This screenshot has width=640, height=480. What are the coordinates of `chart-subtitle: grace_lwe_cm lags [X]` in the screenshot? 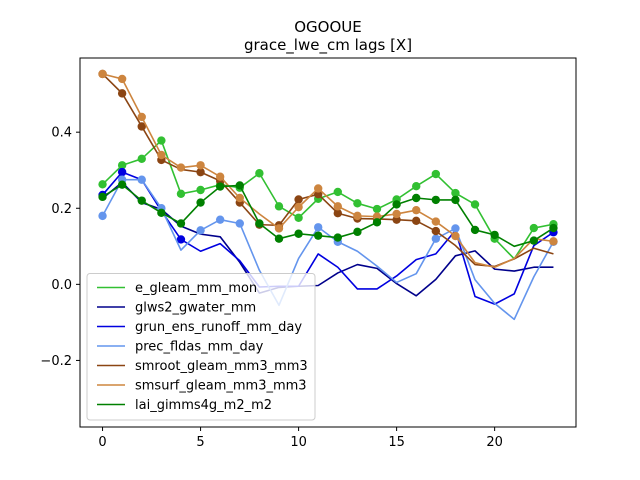 It's located at (328, 45).